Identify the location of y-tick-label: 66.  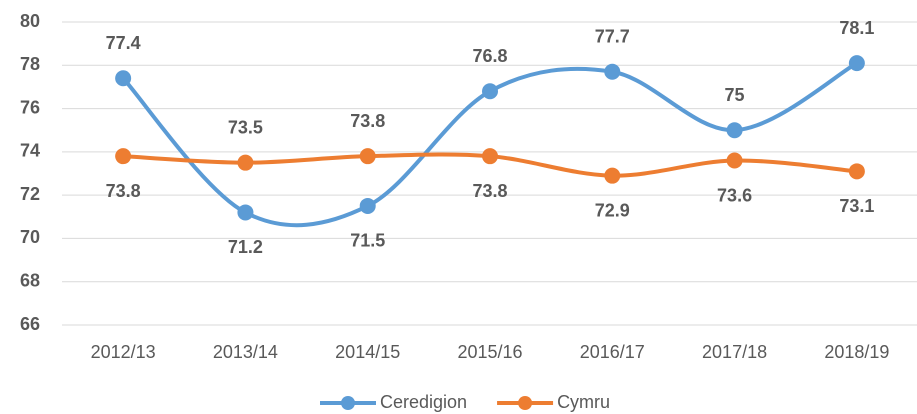
(30, 324).